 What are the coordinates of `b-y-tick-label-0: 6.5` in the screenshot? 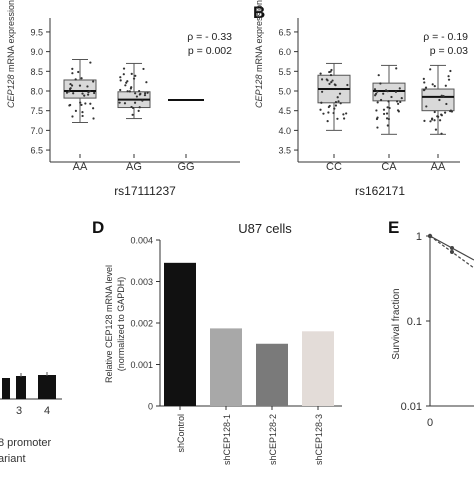 It's located at (284, 32).